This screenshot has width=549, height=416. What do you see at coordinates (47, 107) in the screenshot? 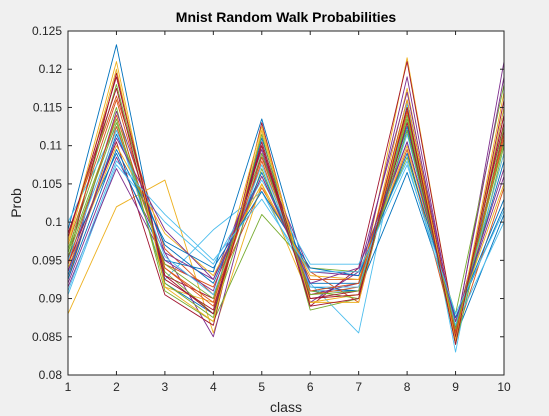
I see `y-tick-label: 0.115` at bounding box center [47, 107].